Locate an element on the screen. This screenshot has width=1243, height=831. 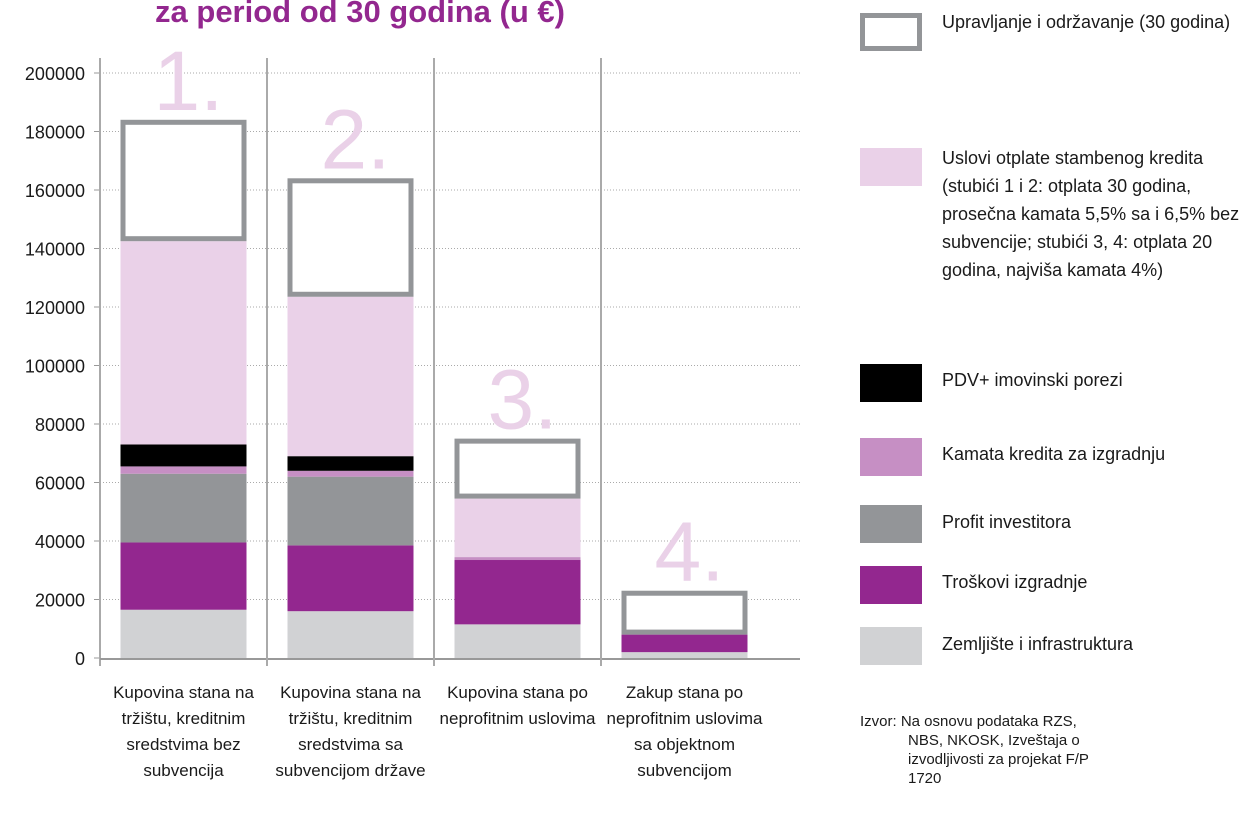
chart-title: za period od 30 godina (u €) is located at coordinates (360, 14).